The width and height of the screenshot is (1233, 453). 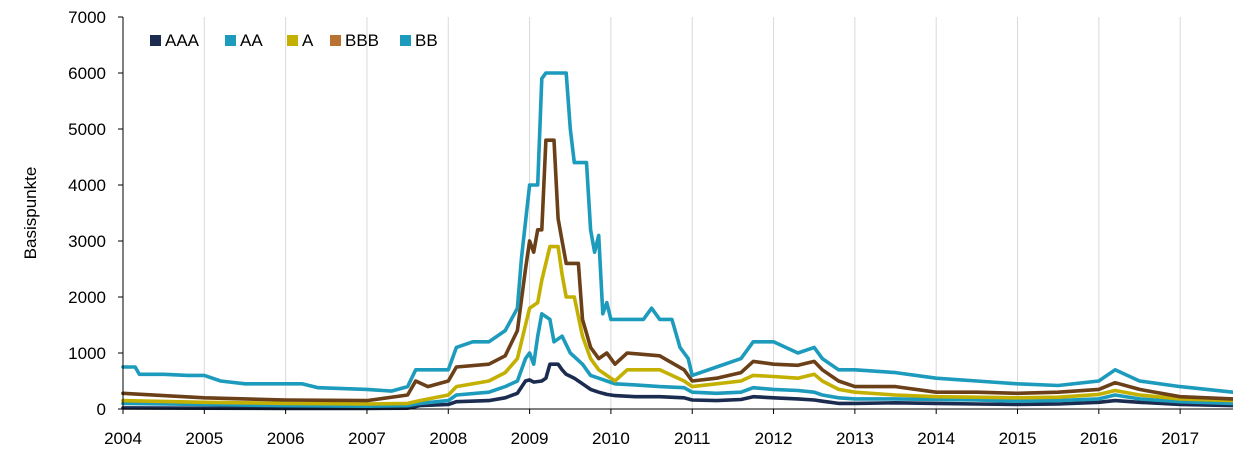 I want to click on y-tick-label: 7000, so click(x=87, y=17).